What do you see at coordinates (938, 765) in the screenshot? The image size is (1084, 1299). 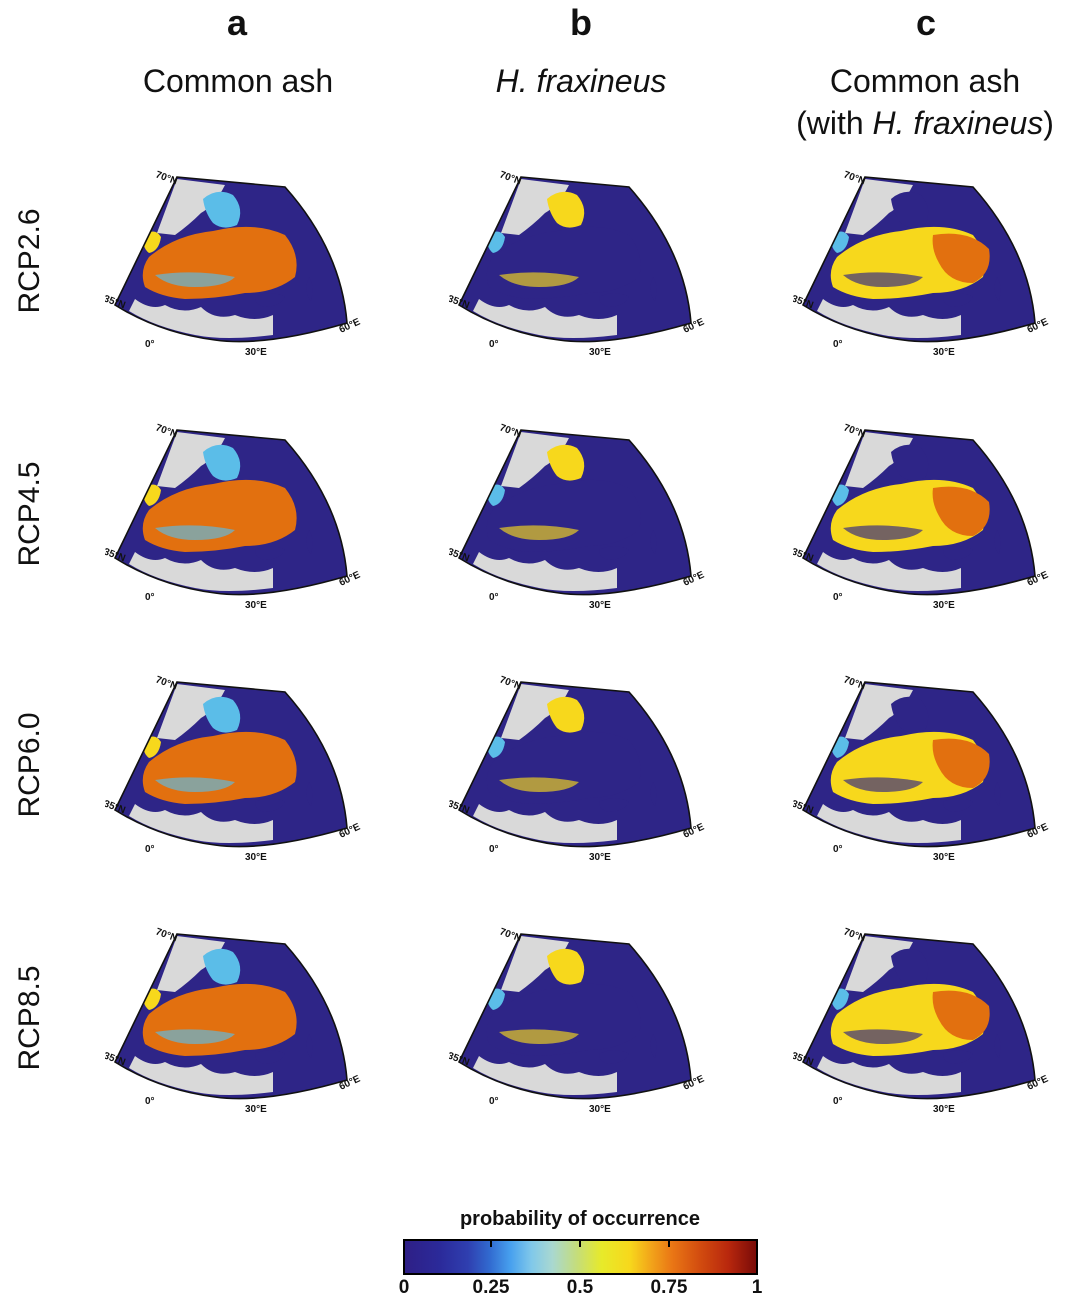 I see `map-c-rcp60: 70°N 35°N 0° 30°E 60°E` at bounding box center [938, 765].